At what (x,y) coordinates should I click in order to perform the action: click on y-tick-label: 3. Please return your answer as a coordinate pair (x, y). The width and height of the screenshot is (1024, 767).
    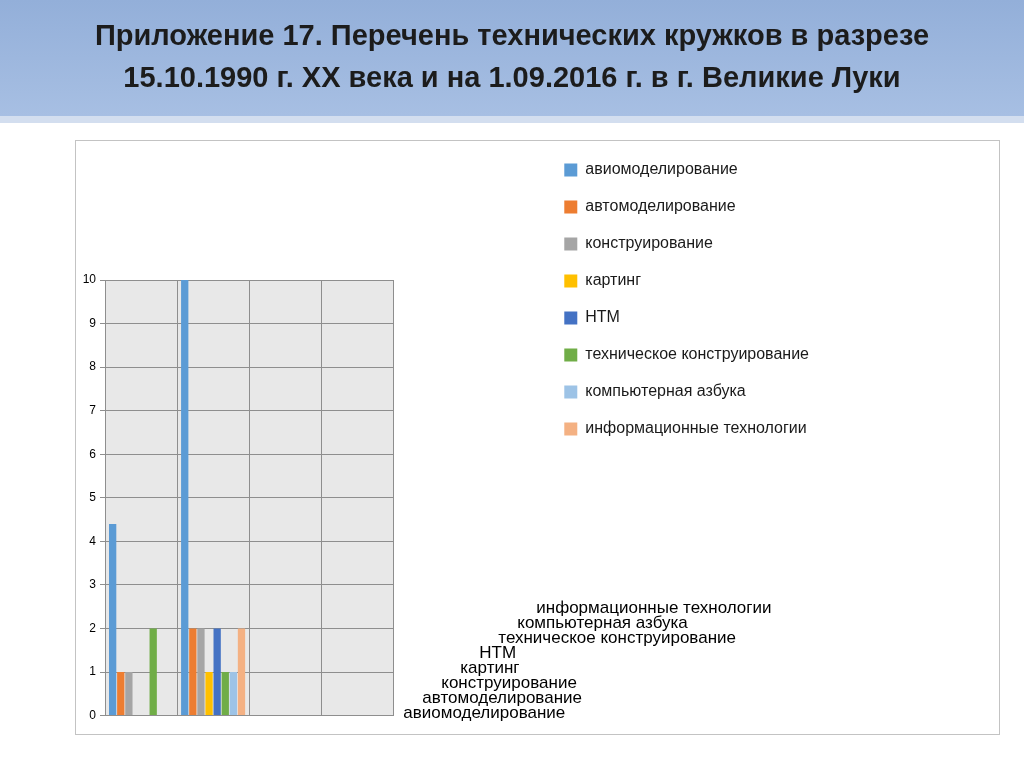
    Looking at the image, I should click on (93, 584).